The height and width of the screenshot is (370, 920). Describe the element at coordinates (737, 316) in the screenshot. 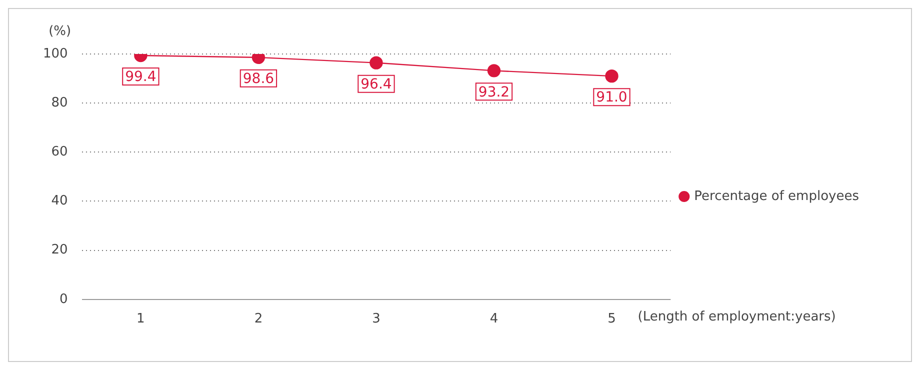

I see `x-axis-title: (Length of employment:years)` at that location.